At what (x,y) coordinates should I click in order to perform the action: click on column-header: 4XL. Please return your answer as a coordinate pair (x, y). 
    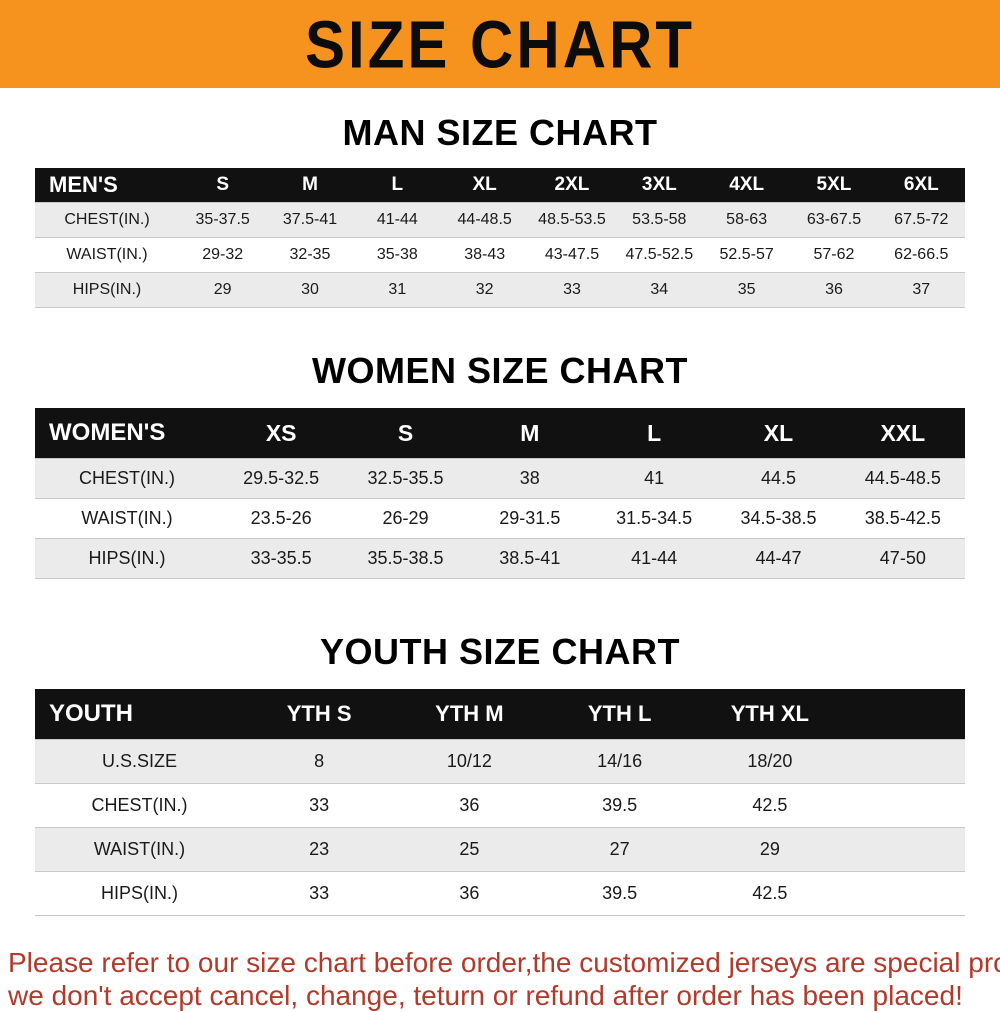
    Looking at the image, I should click on (746, 185).